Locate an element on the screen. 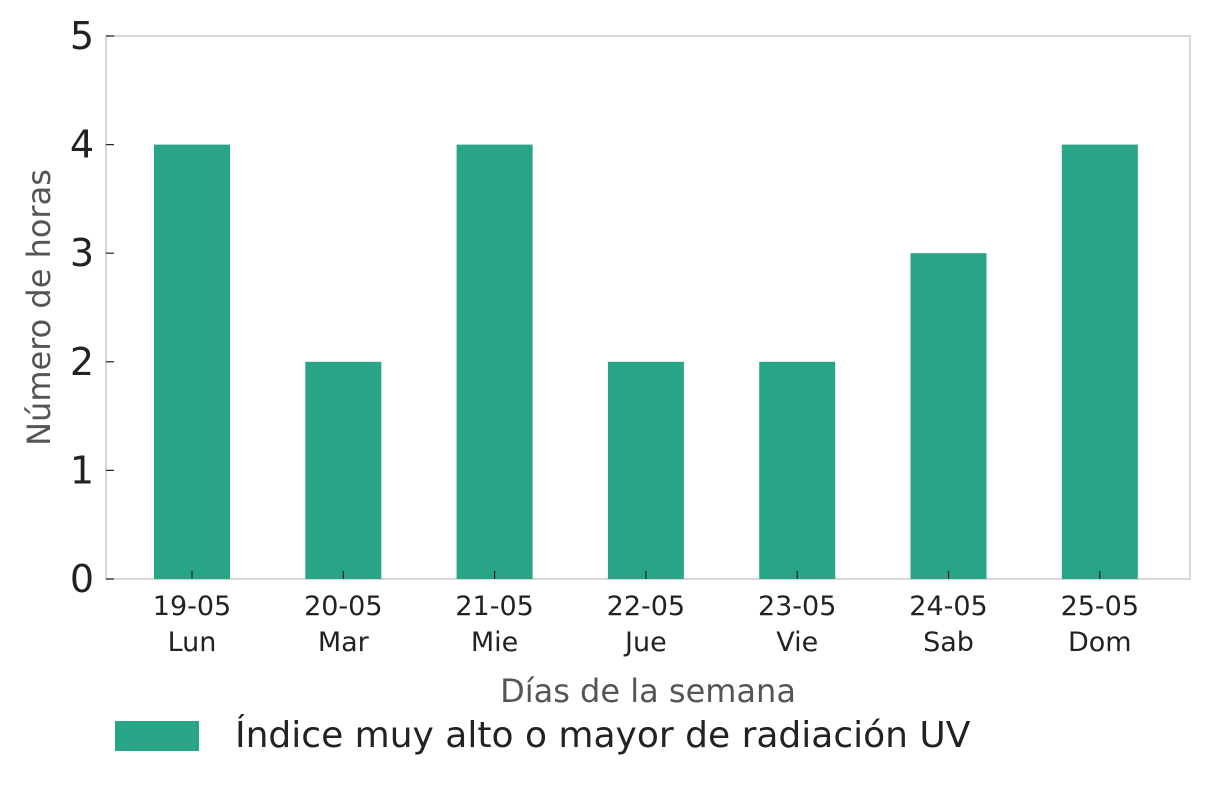 The height and width of the screenshot is (811, 1209). x-tick-label-day: Jue is located at coordinates (645, 642).